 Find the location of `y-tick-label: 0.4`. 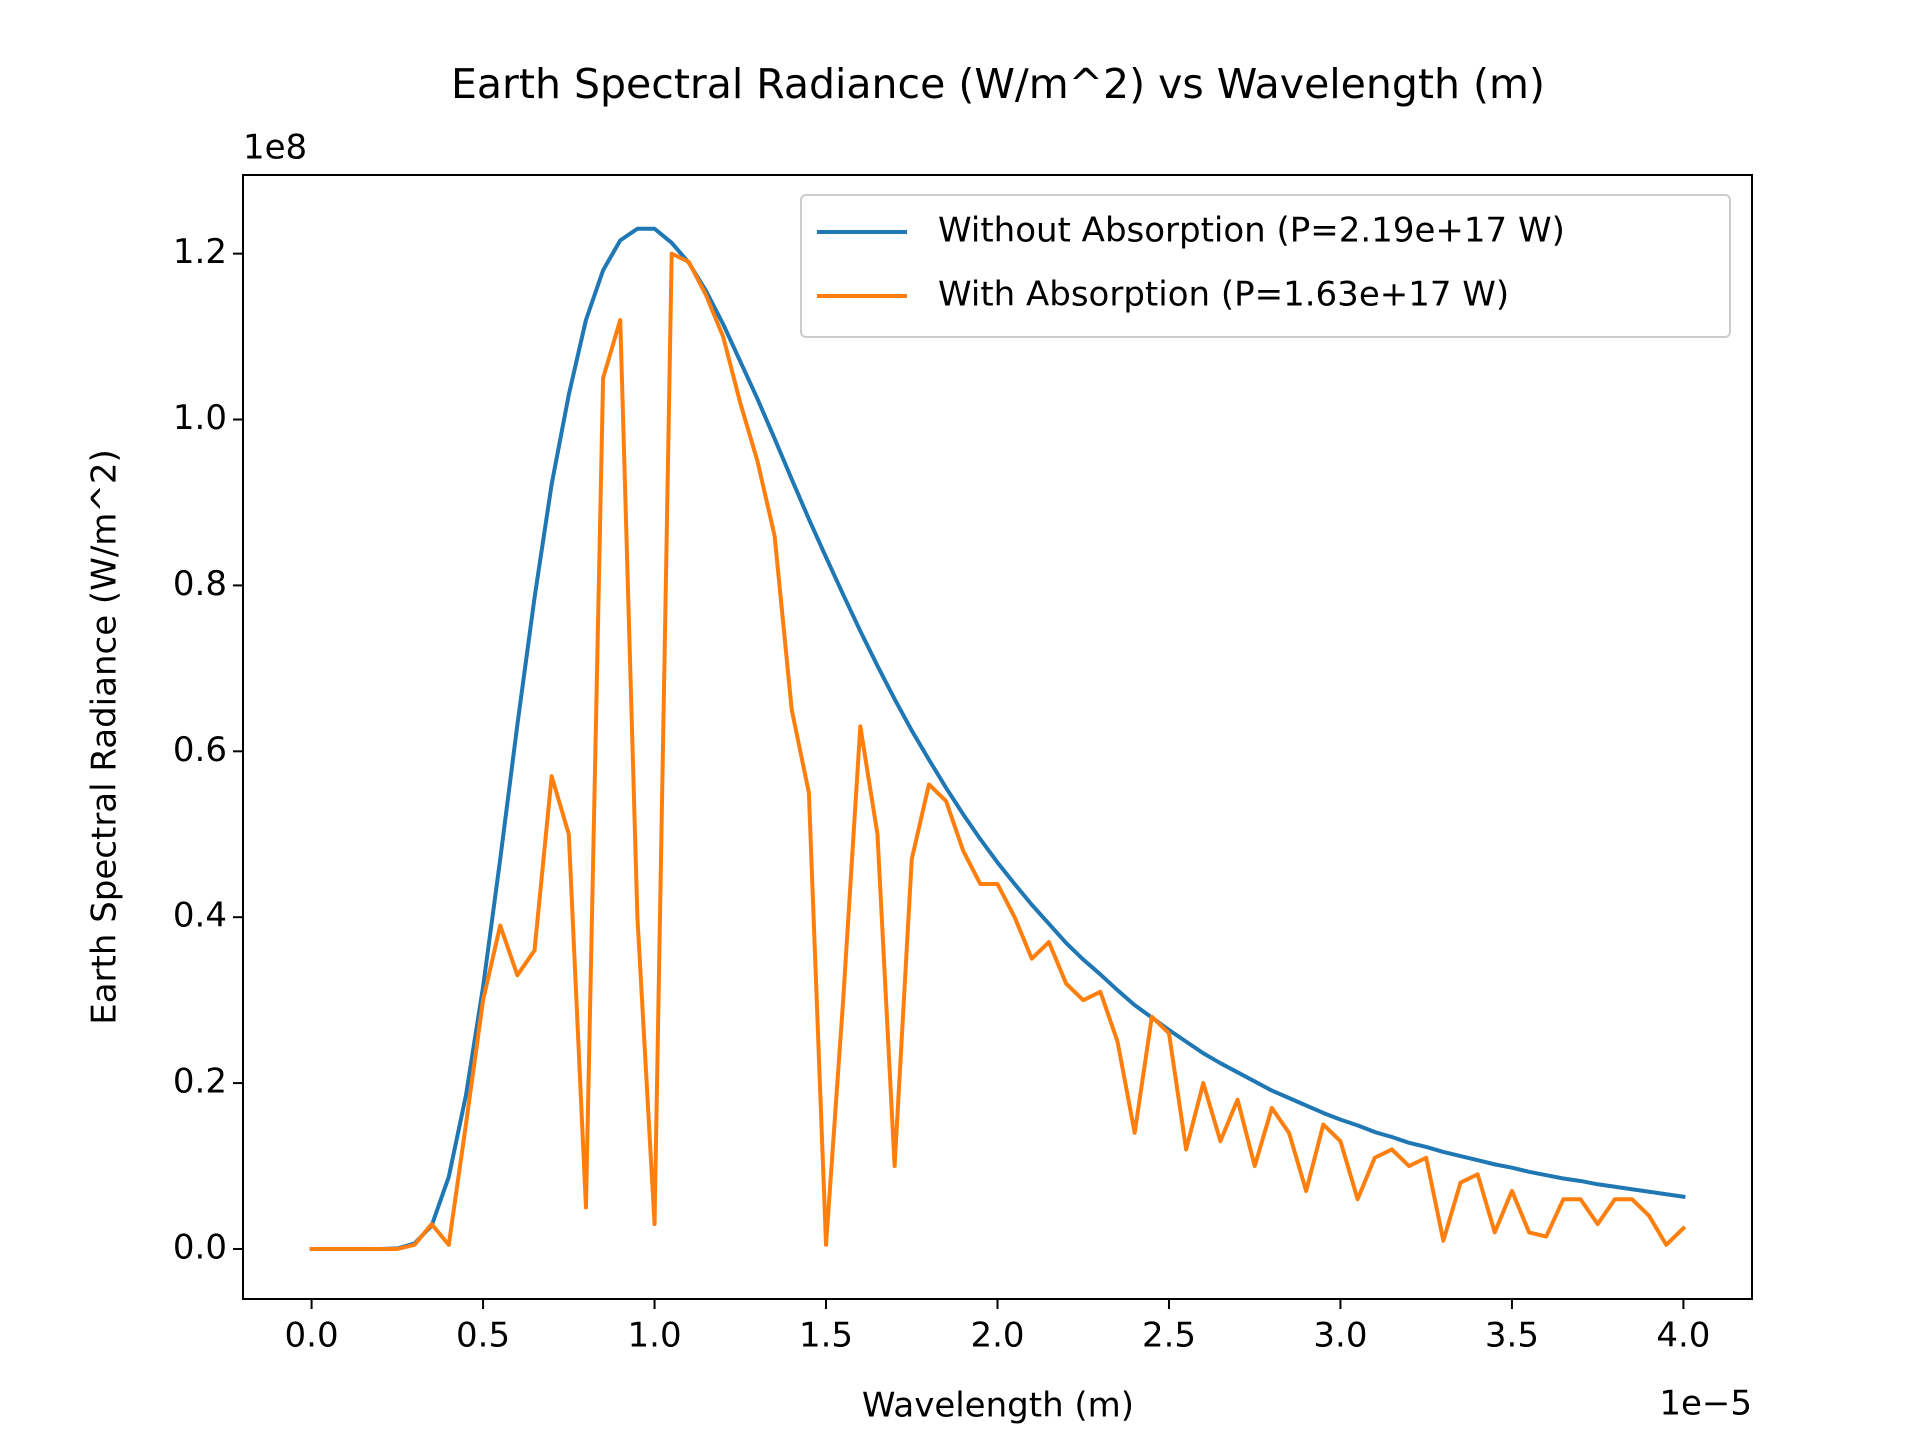

y-tick-label: 0.4 is located at coordinates (200, 916).